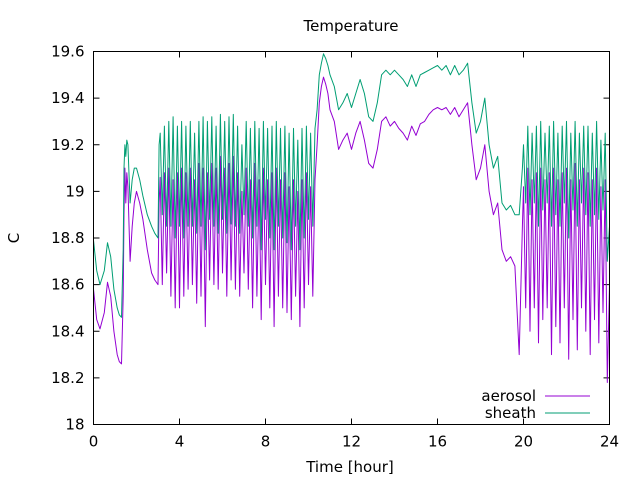 The height and width of the screenshot is (485, 640). Describe the element at coordinates (94, 442) in the screenshot. I see `x-tick-label: 0` at that location.